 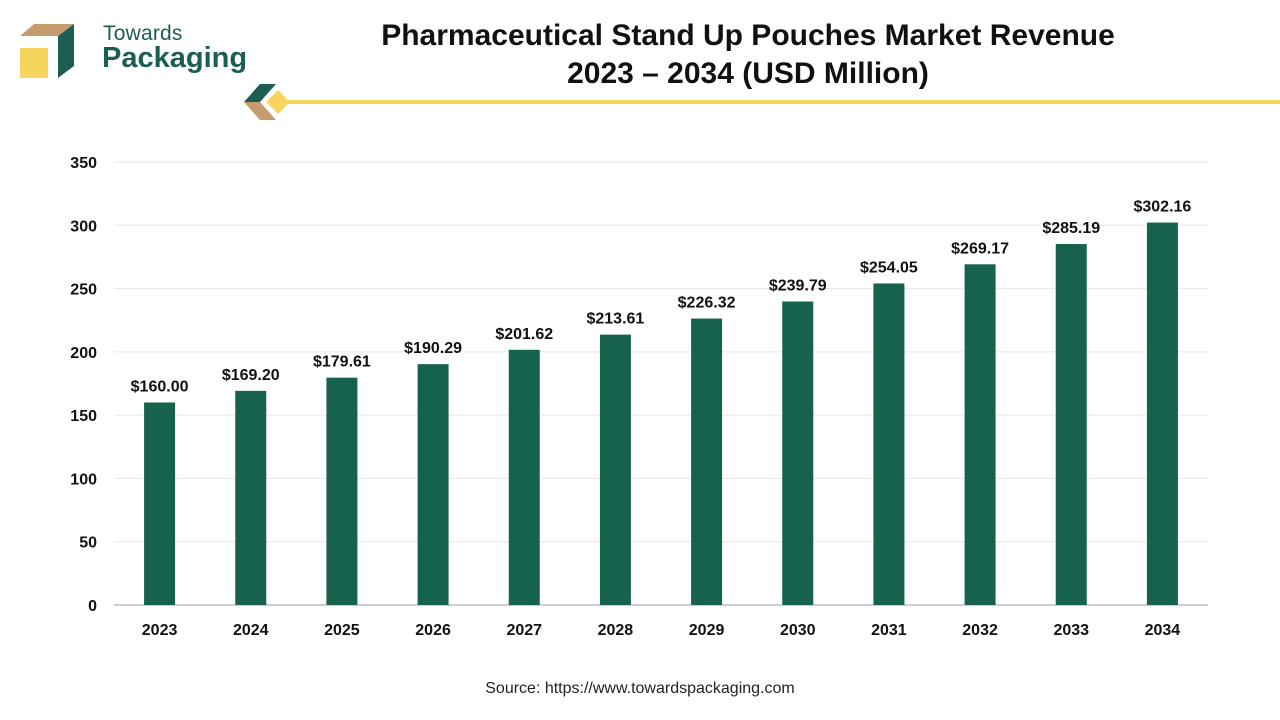 What do you see at coordinates (640, 688) in the screenshot?
I see `source-note: Source: https://www.towardspackaging.com` at bounding box center [640, 688].